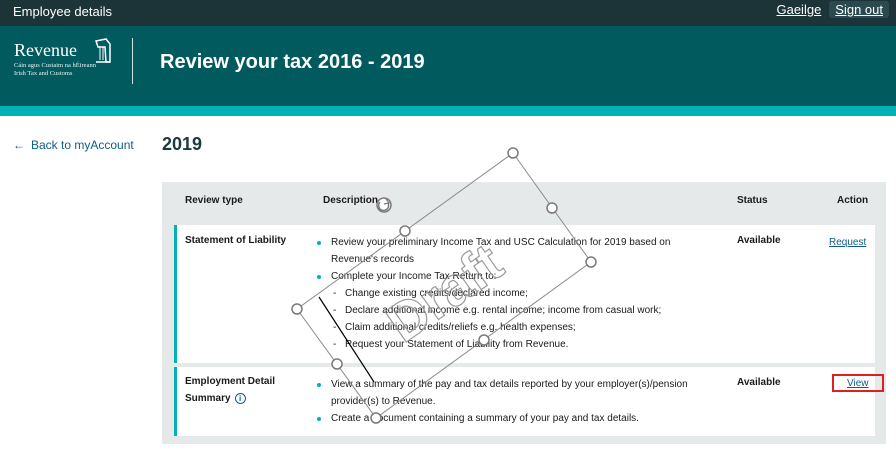 Image resolution: width=896 pixels, height=451 pixels. Describe the element at coordinates (230, 398) in the screenshot. I see `review-type-line-2: Summary i` at that location.